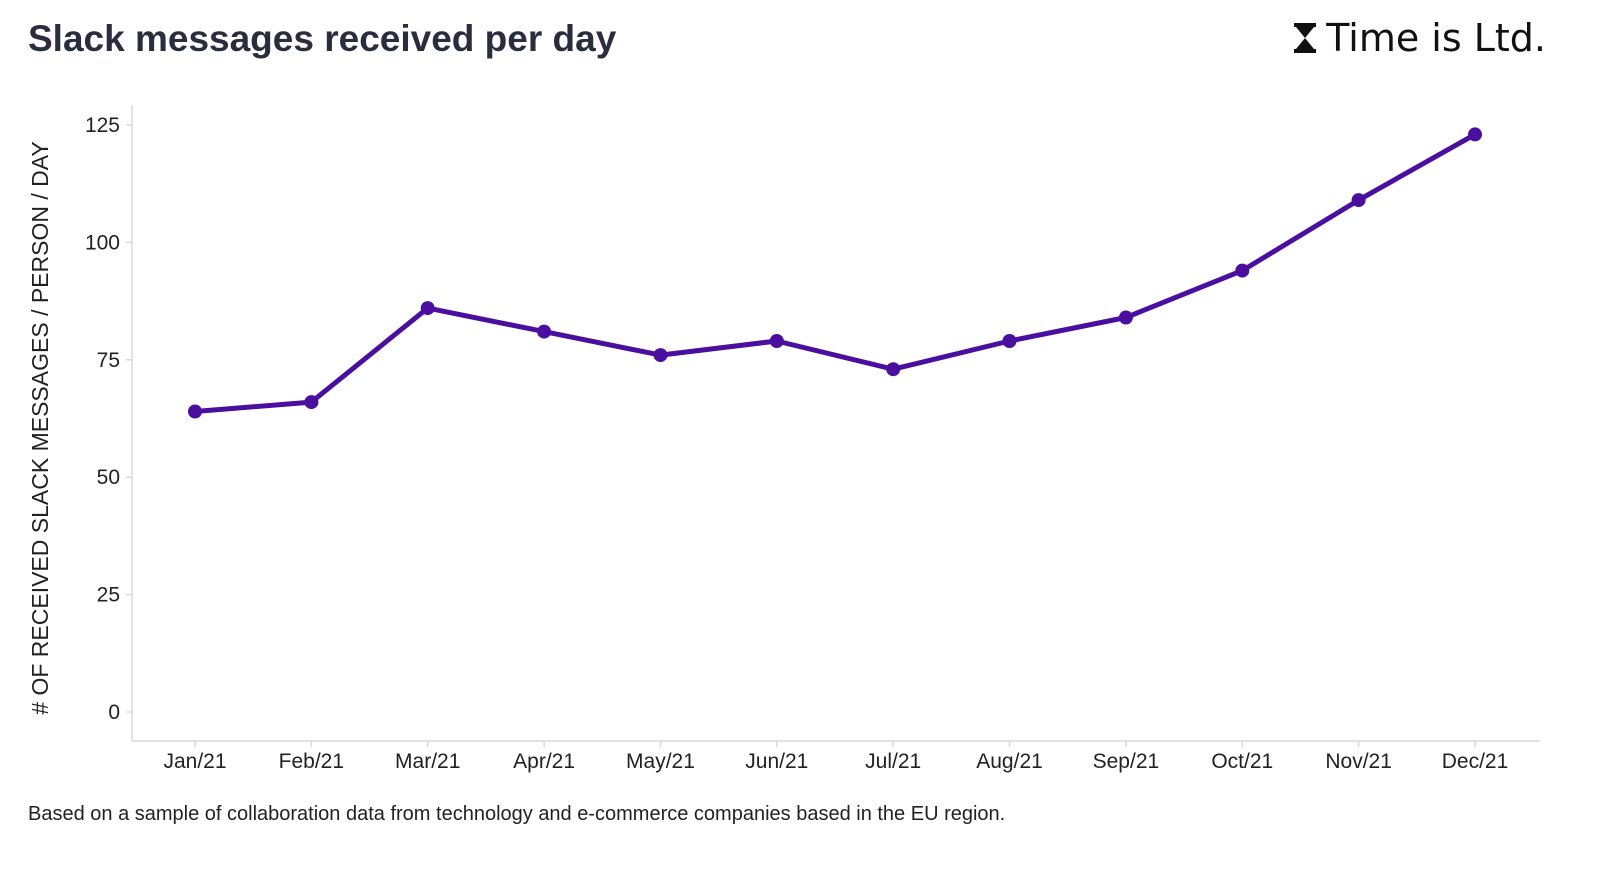  What do you see at coordinates (1126, 761) in the screenshot?
I see `x-tick-label: Sep/21` at bounding box center [1126, 761].